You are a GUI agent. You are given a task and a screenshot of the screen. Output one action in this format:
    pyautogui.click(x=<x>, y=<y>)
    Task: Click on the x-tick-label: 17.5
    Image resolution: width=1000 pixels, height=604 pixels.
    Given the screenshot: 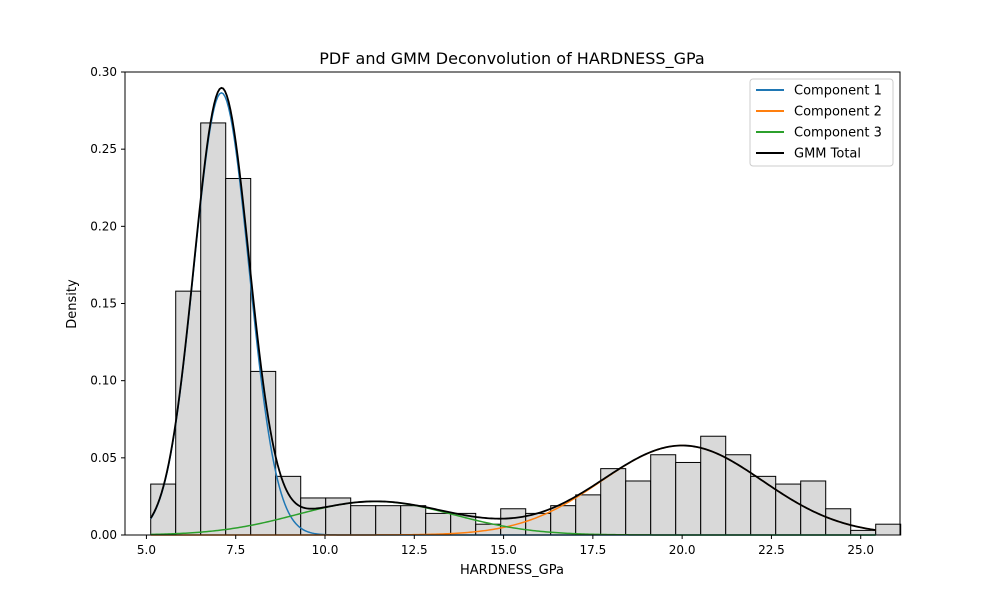 What is the action you would take?
    pyautogui.click(x=592, y=550)
    